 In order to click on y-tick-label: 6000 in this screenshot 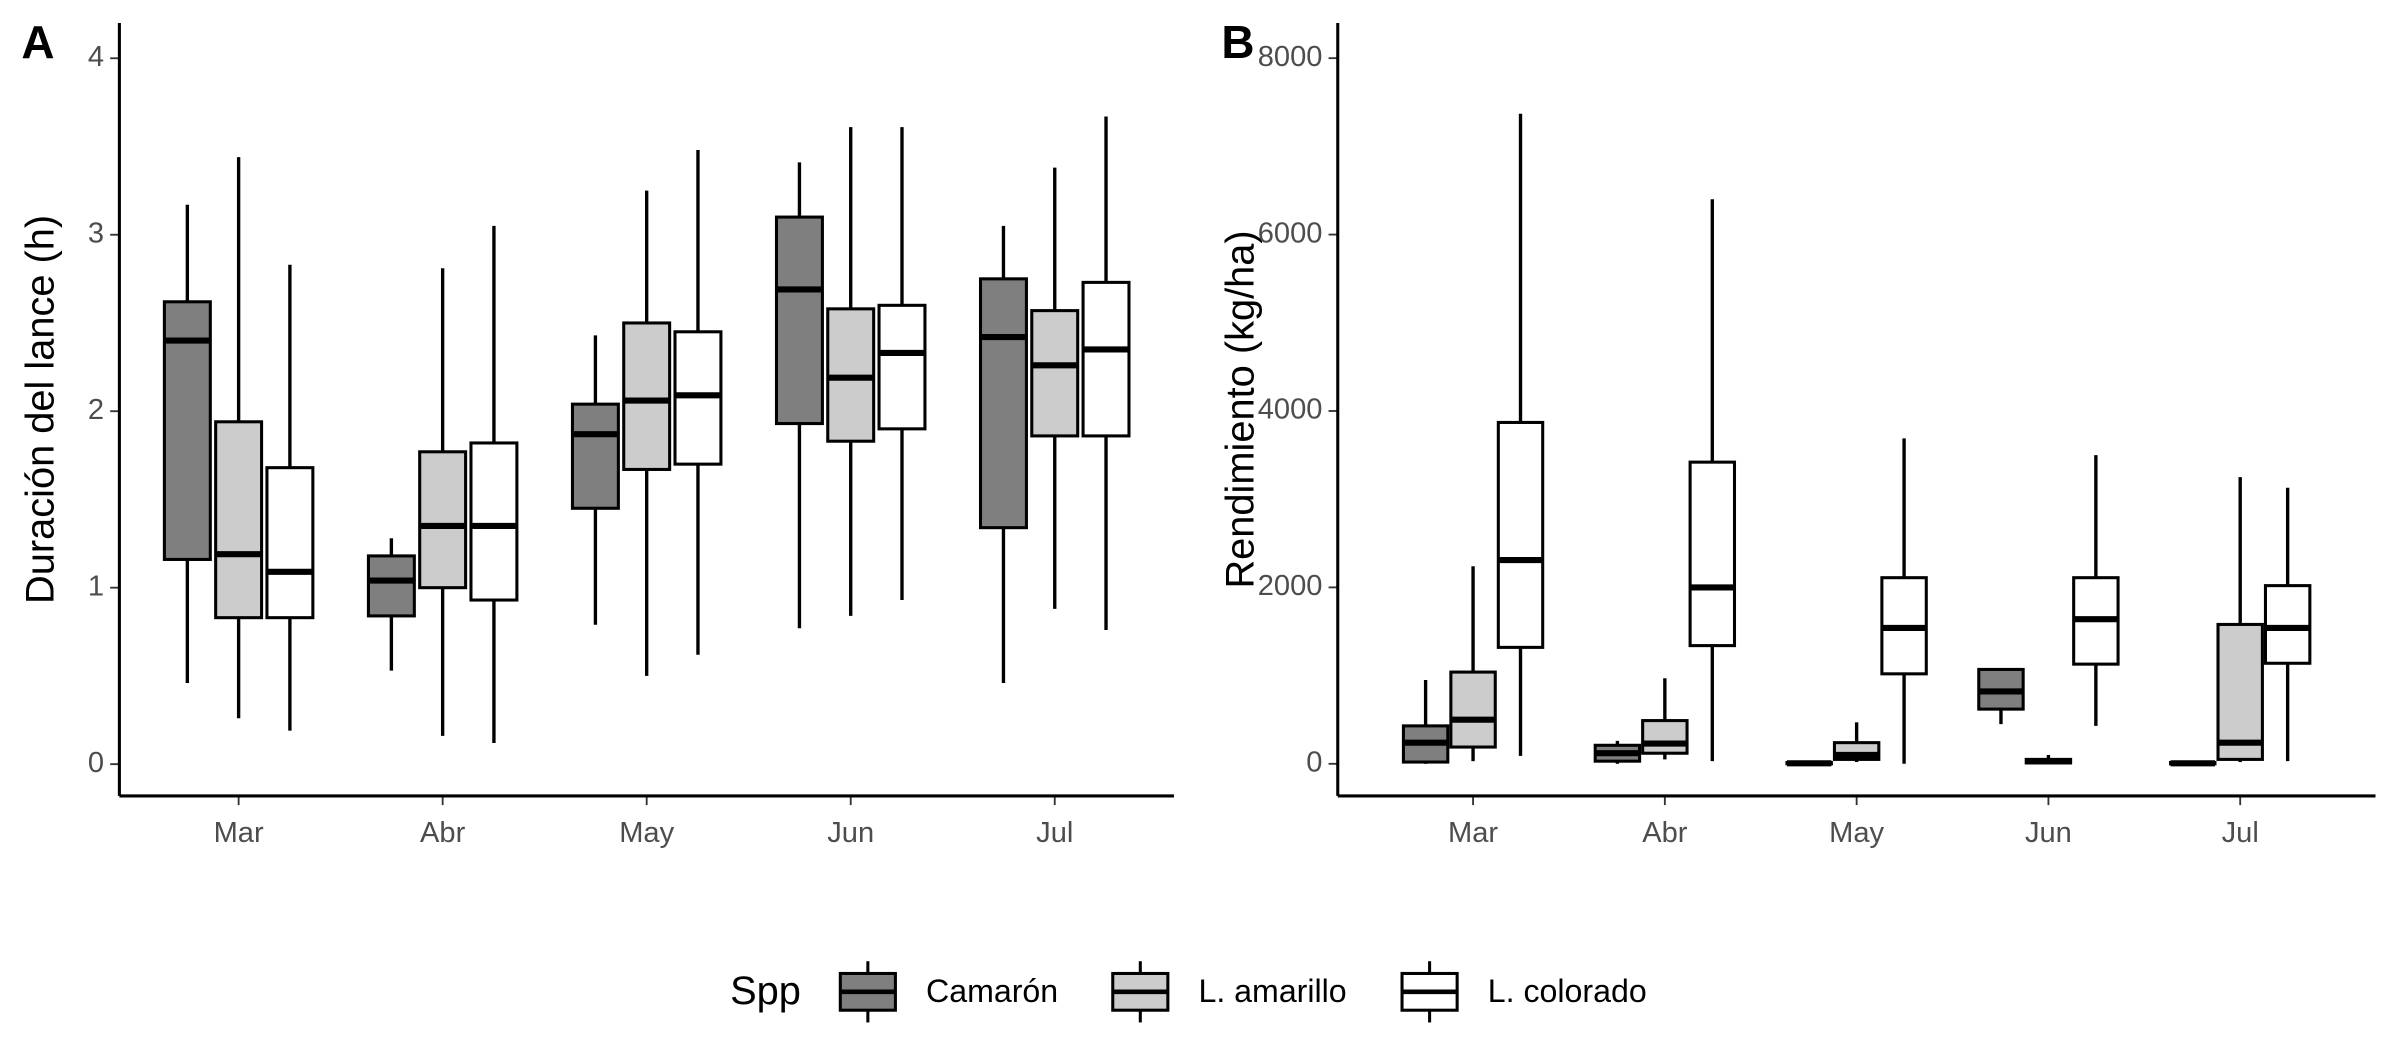, I will do `click(1290, 233)`.